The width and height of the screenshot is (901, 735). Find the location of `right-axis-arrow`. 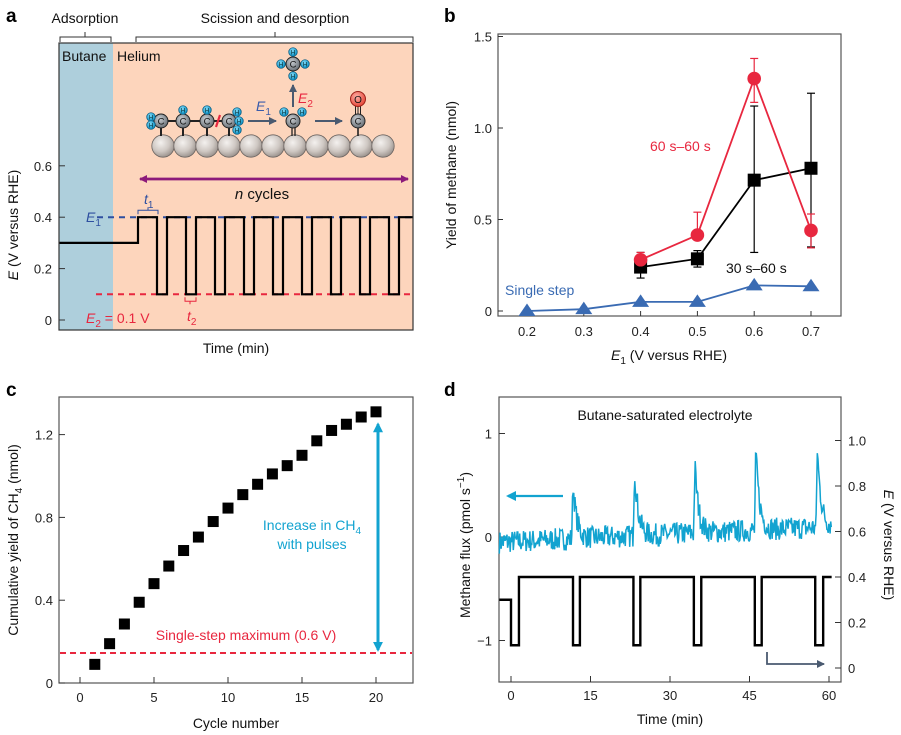

right-axis-arrow is located at coordinates (795, 660).